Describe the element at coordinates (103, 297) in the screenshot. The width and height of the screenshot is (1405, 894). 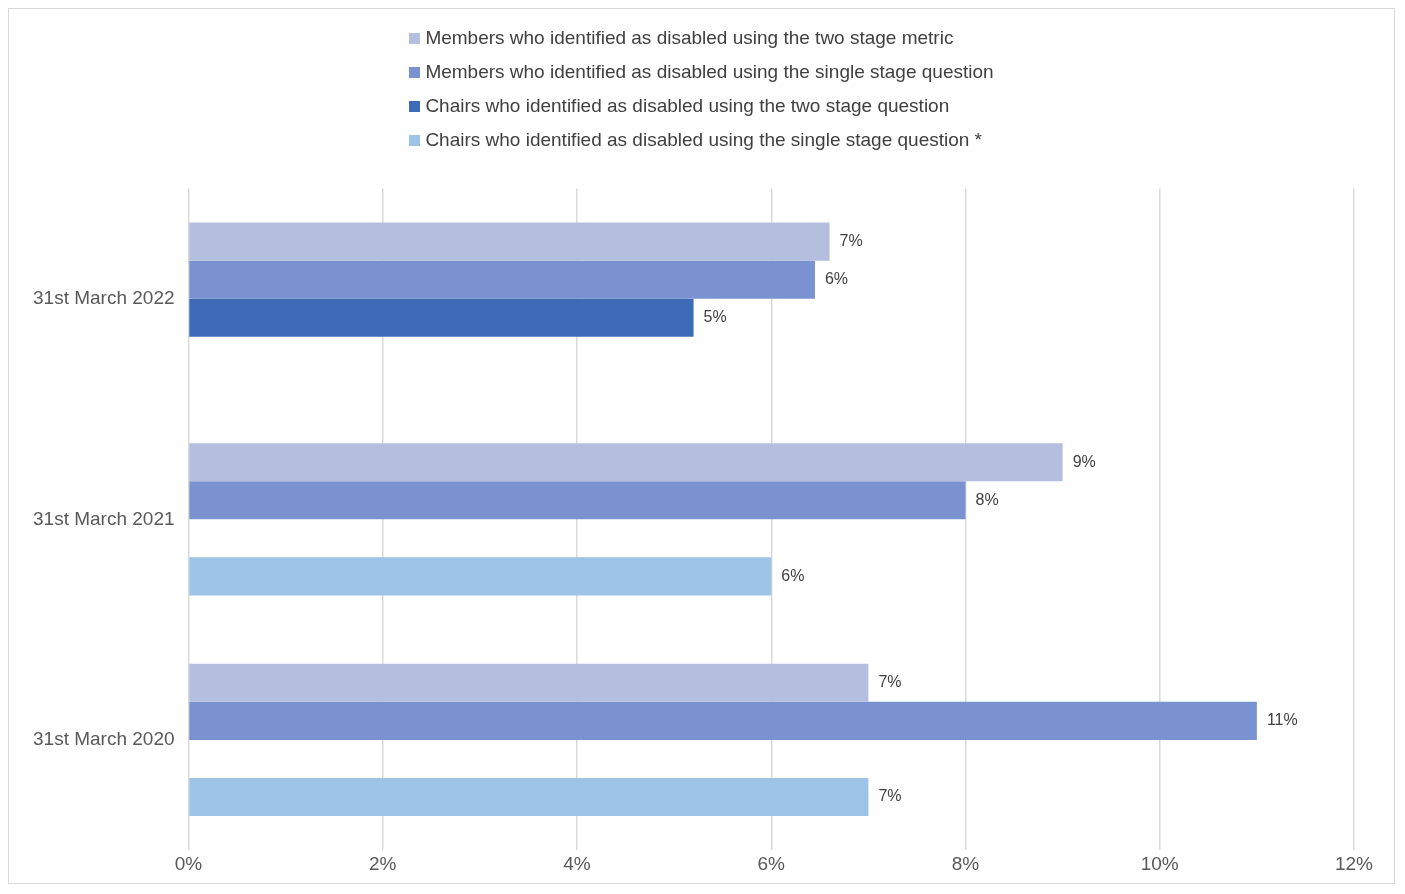
I see `y-tick-label: 31st March 2022` at that location.